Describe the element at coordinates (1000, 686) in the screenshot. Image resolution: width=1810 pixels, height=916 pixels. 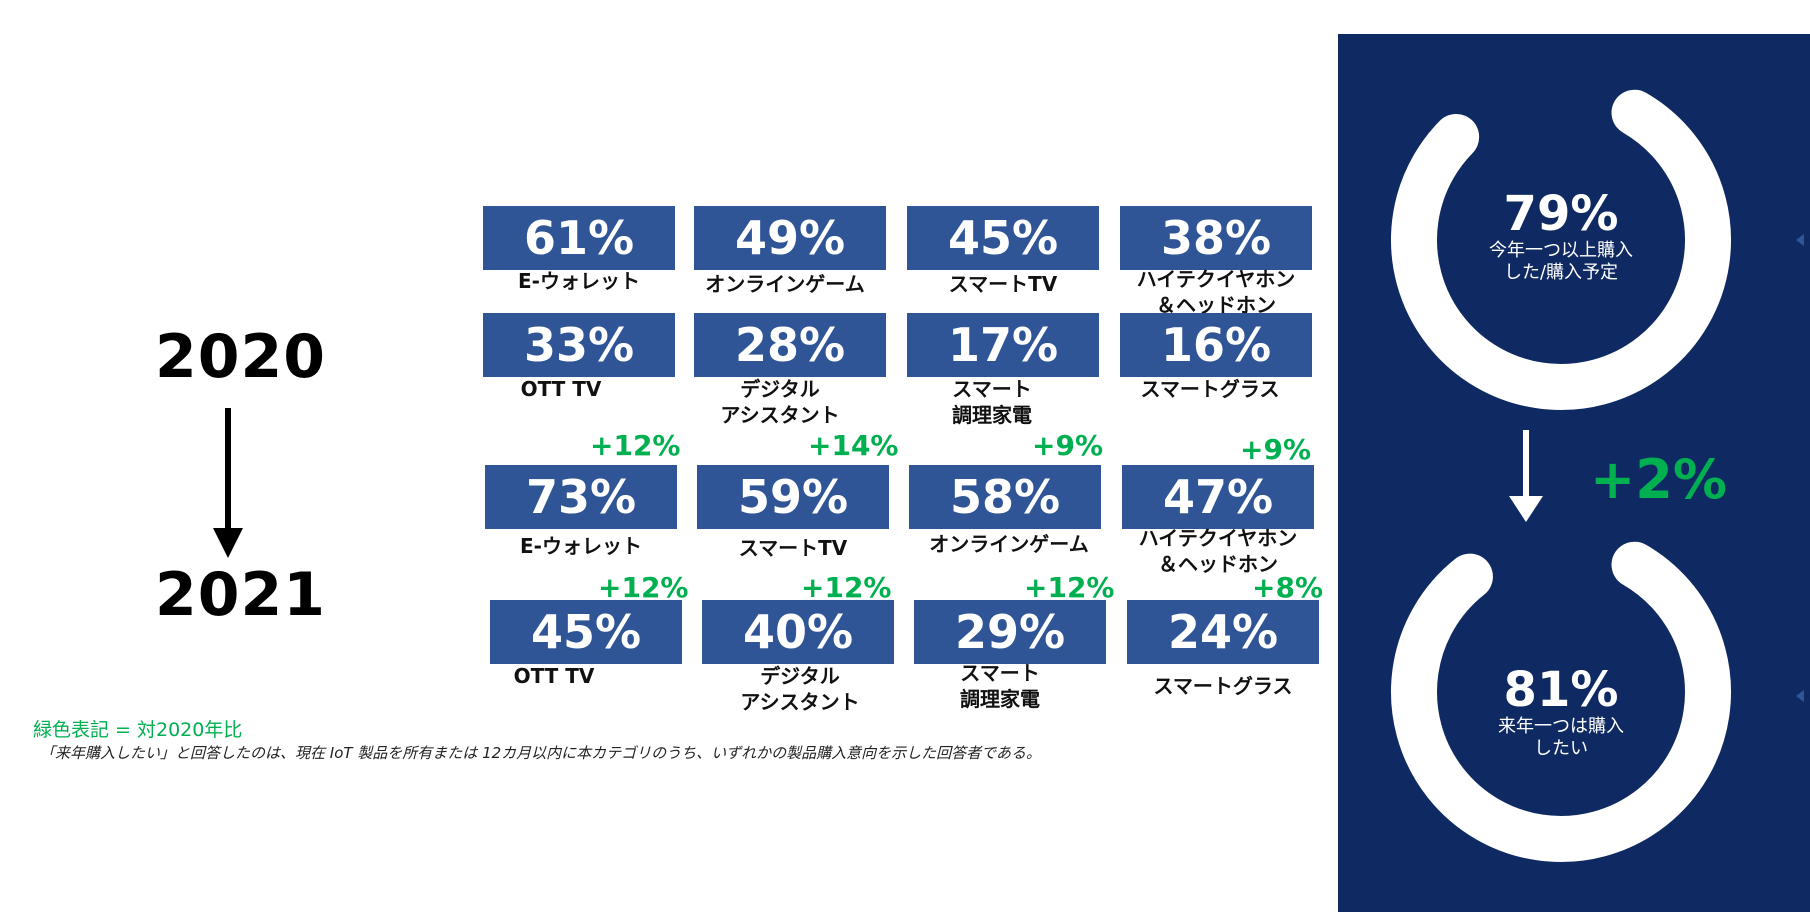
I see `label-2021-smart-cooker: スマート 調理家電` at that location.